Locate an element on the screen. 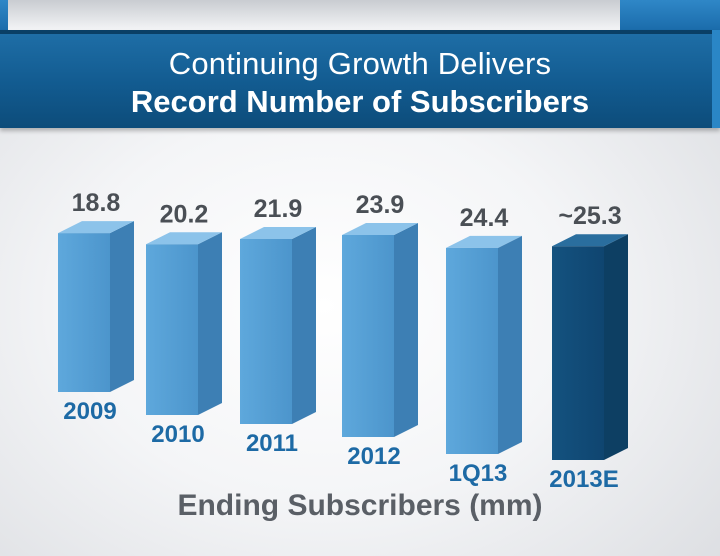 The image size is (720, 556). x-tick-label: 2012 is located at coordinates (373, 456).